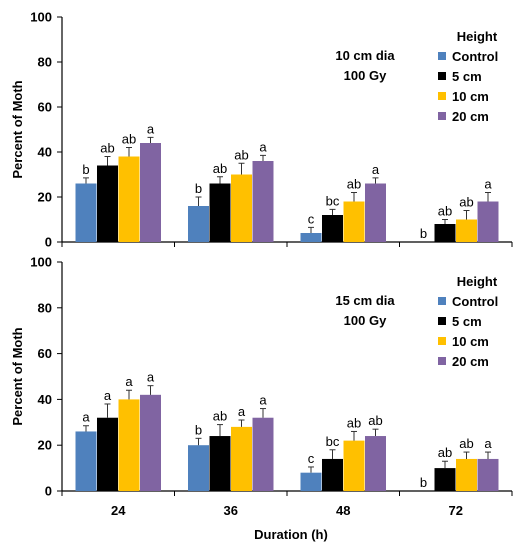  What do you see at coordinates (365, 300) in the screenshot?
I see `annotation-text: 15 cm dia` at bounding box center [365, 300].